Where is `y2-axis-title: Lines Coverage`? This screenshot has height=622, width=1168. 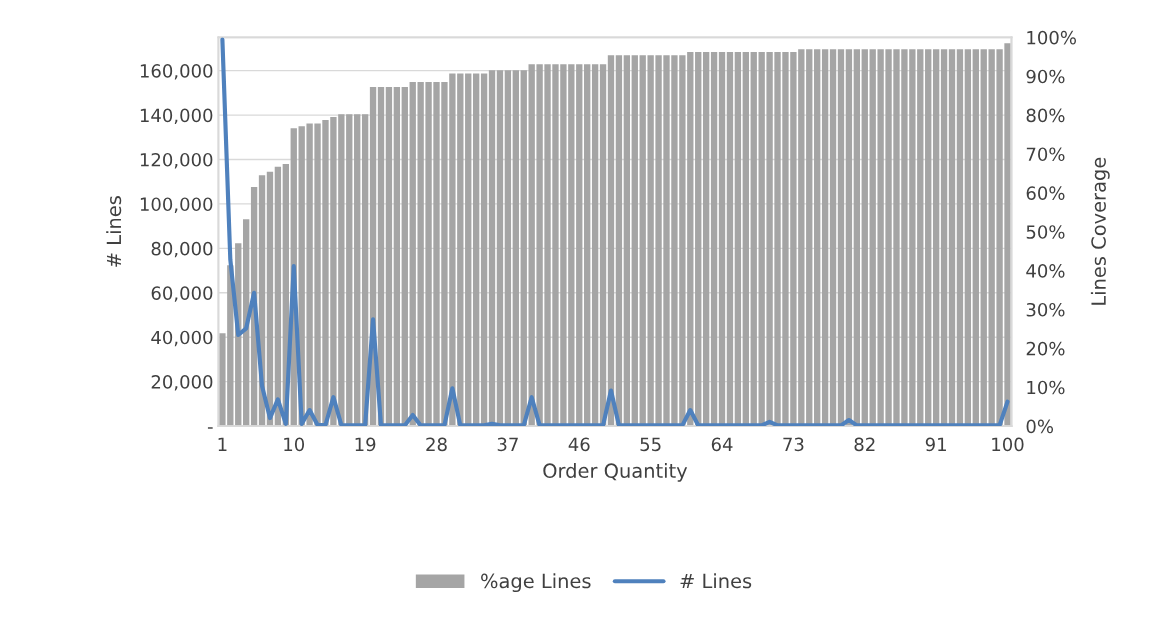 y2-axis-title: Lines Coverage is located at coordinates (1100, 231).